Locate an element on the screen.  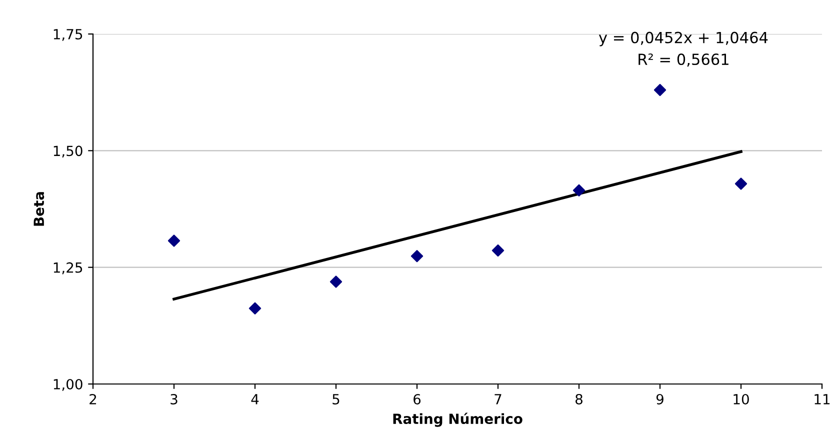
y-tick-label: 1,50 is located at coordinates (68, 152).